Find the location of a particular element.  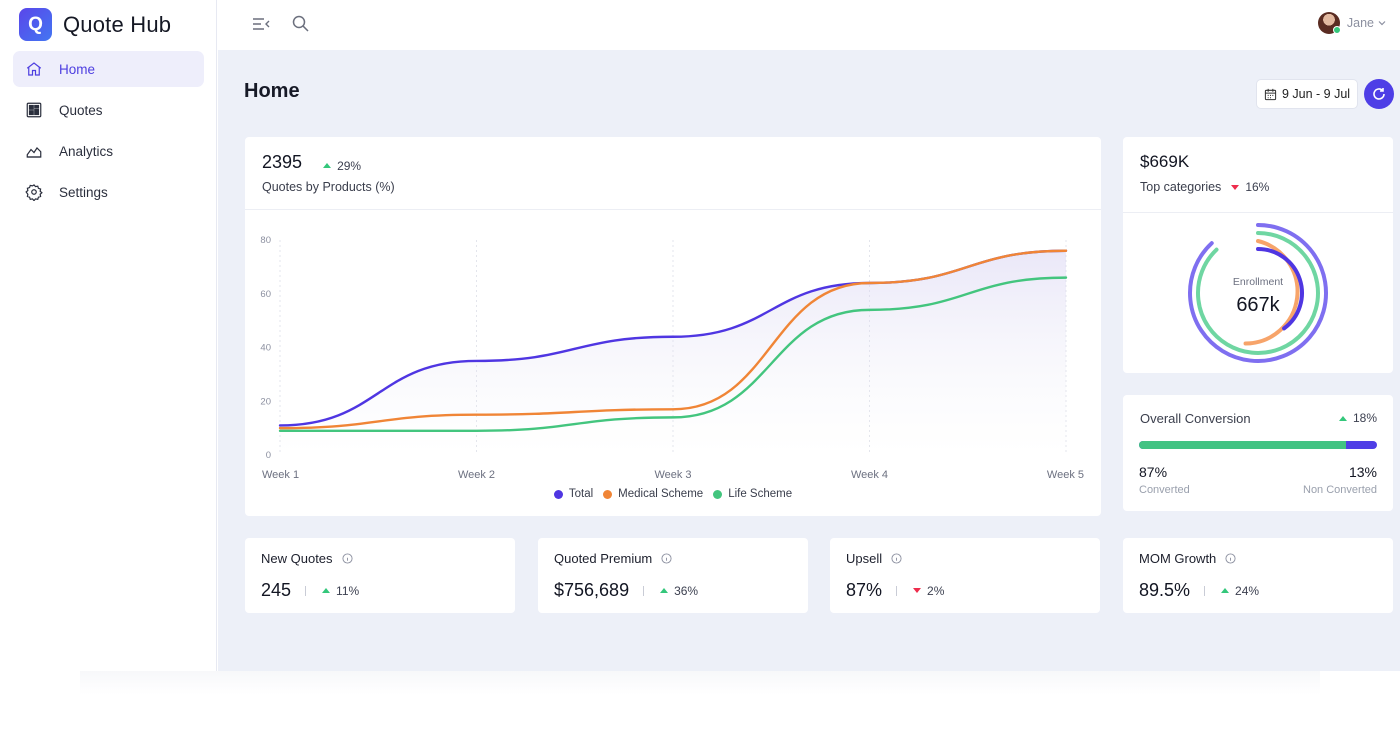

metric-delta: 24% is located at coordinates (1240, 591).